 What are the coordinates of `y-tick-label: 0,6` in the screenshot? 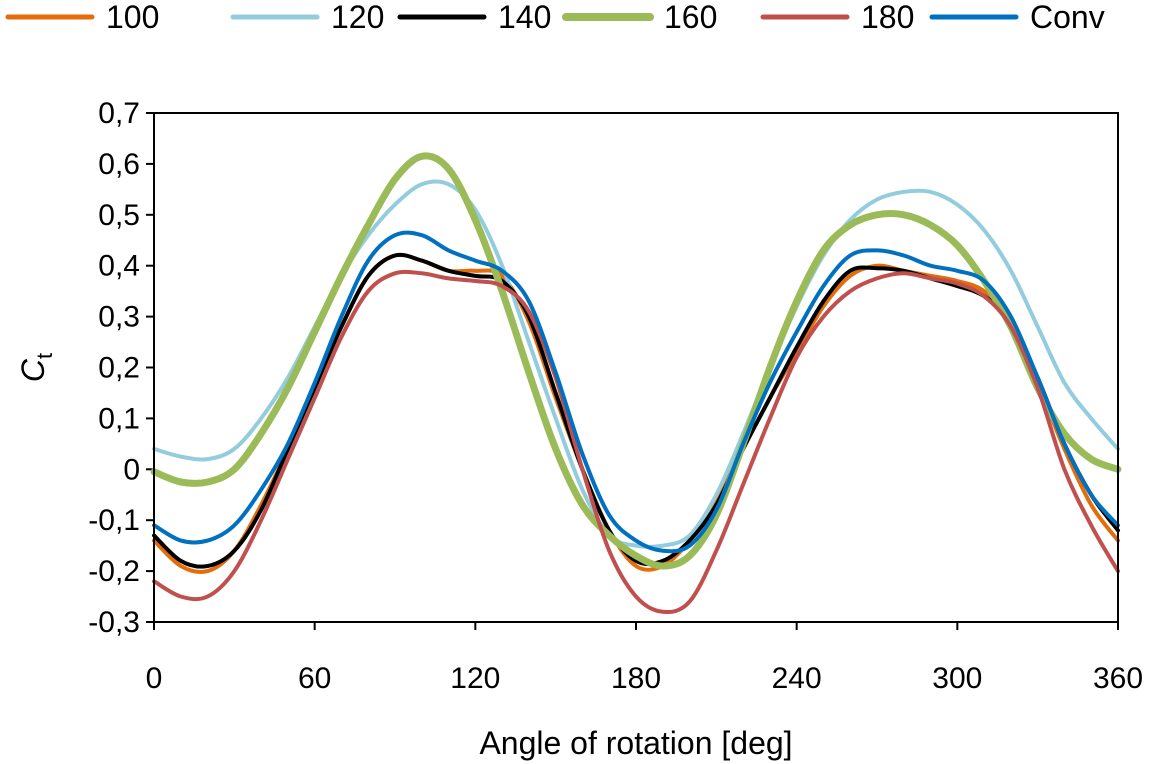 It's located at (119, 164).